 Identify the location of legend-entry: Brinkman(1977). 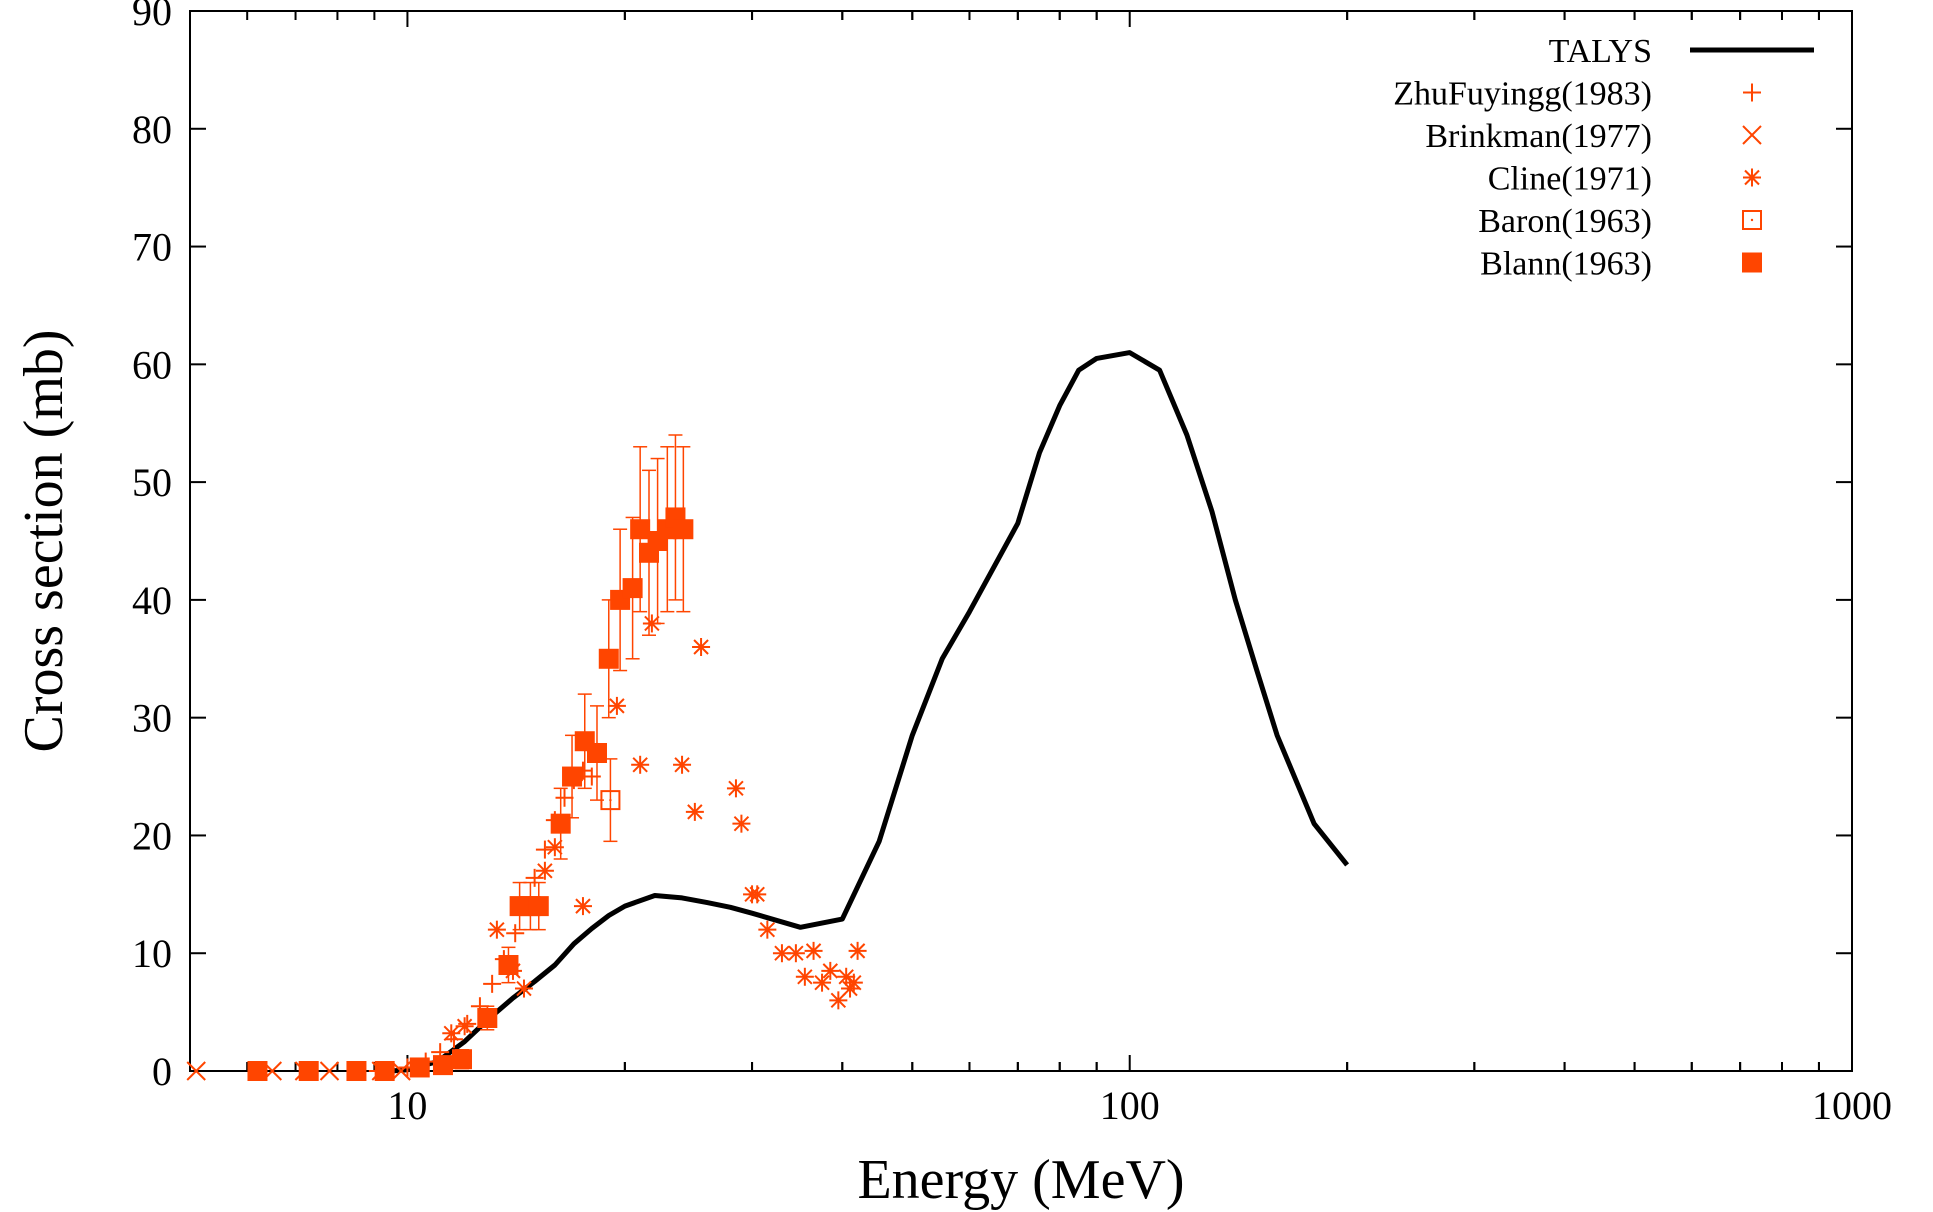
(1593, 136).